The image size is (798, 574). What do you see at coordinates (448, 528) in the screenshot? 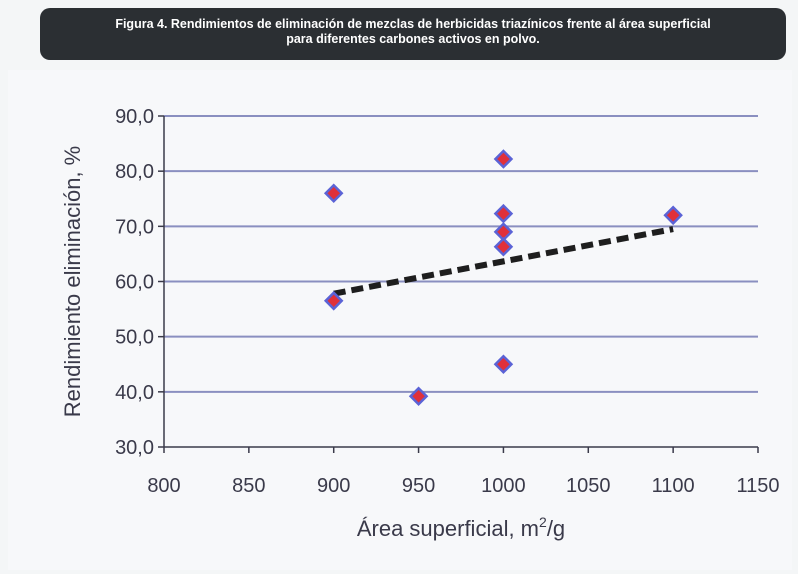
I see `x-axis-title-main: Área superficial, m` at bounding box center [448, 528].